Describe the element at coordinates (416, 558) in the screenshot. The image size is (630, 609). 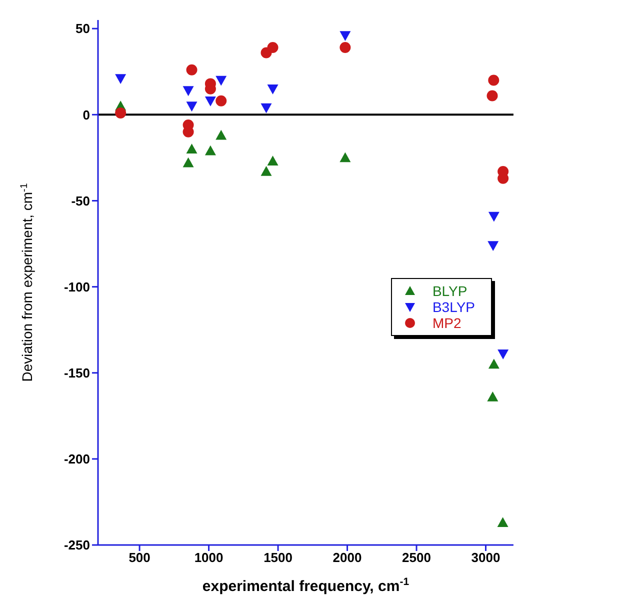
I see `x-tick-label: 2500` at that location.